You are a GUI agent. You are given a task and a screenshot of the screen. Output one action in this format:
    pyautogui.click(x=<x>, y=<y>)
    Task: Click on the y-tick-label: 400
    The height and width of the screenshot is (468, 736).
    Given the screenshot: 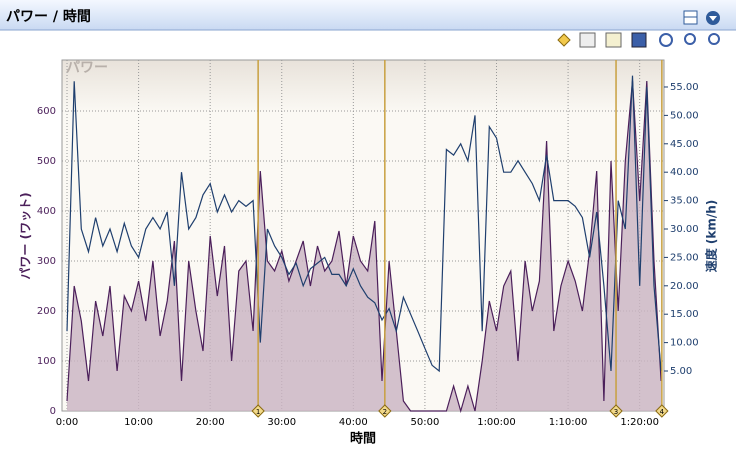 What is the action you would take?
    pyautogui.click(x=46, y=211)
    